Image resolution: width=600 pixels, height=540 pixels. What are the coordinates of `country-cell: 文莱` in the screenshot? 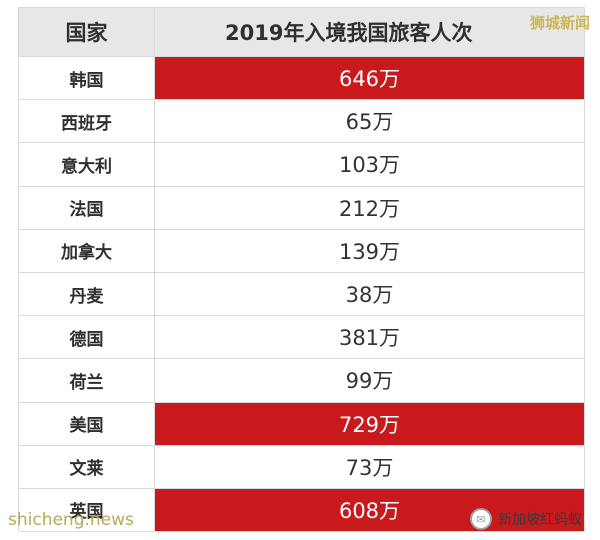 It's located at (87, 467).